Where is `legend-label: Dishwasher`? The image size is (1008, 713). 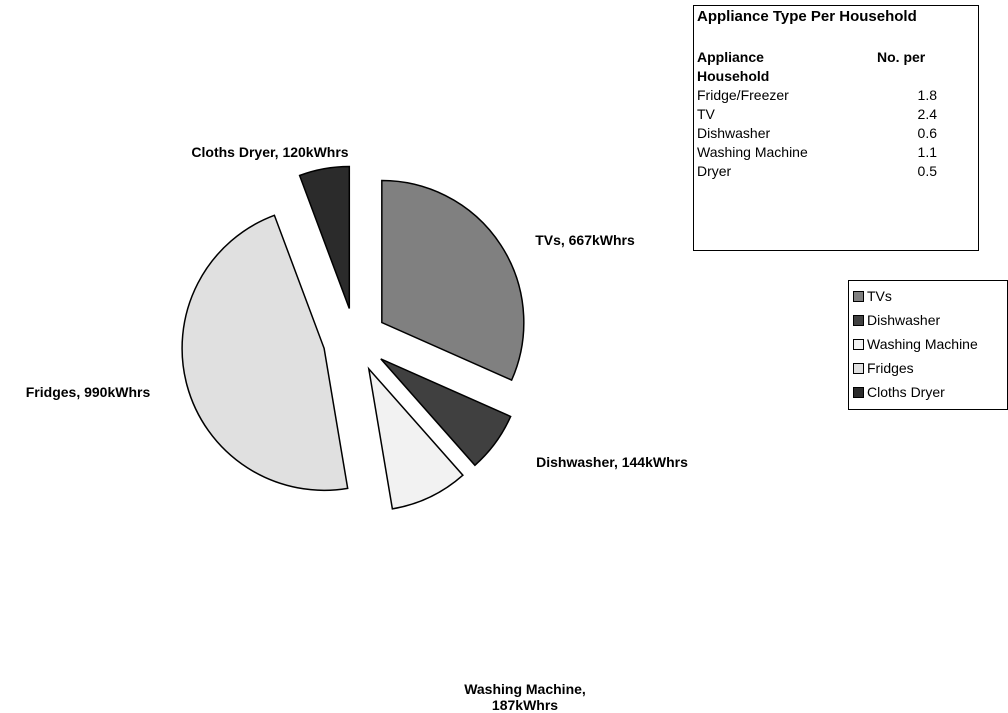 legend-label: Dishwasher is located at coordinates (904, 320).